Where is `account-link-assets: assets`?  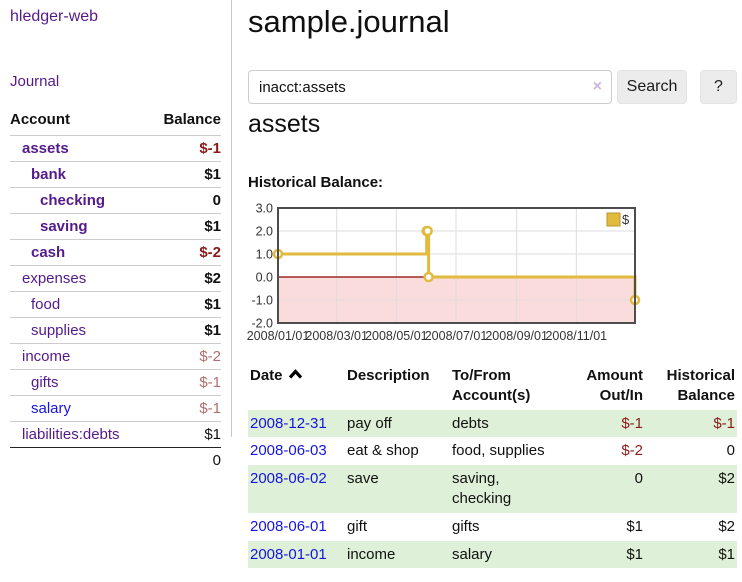 account-link-assets: assets is located at coordinates (45, 148).